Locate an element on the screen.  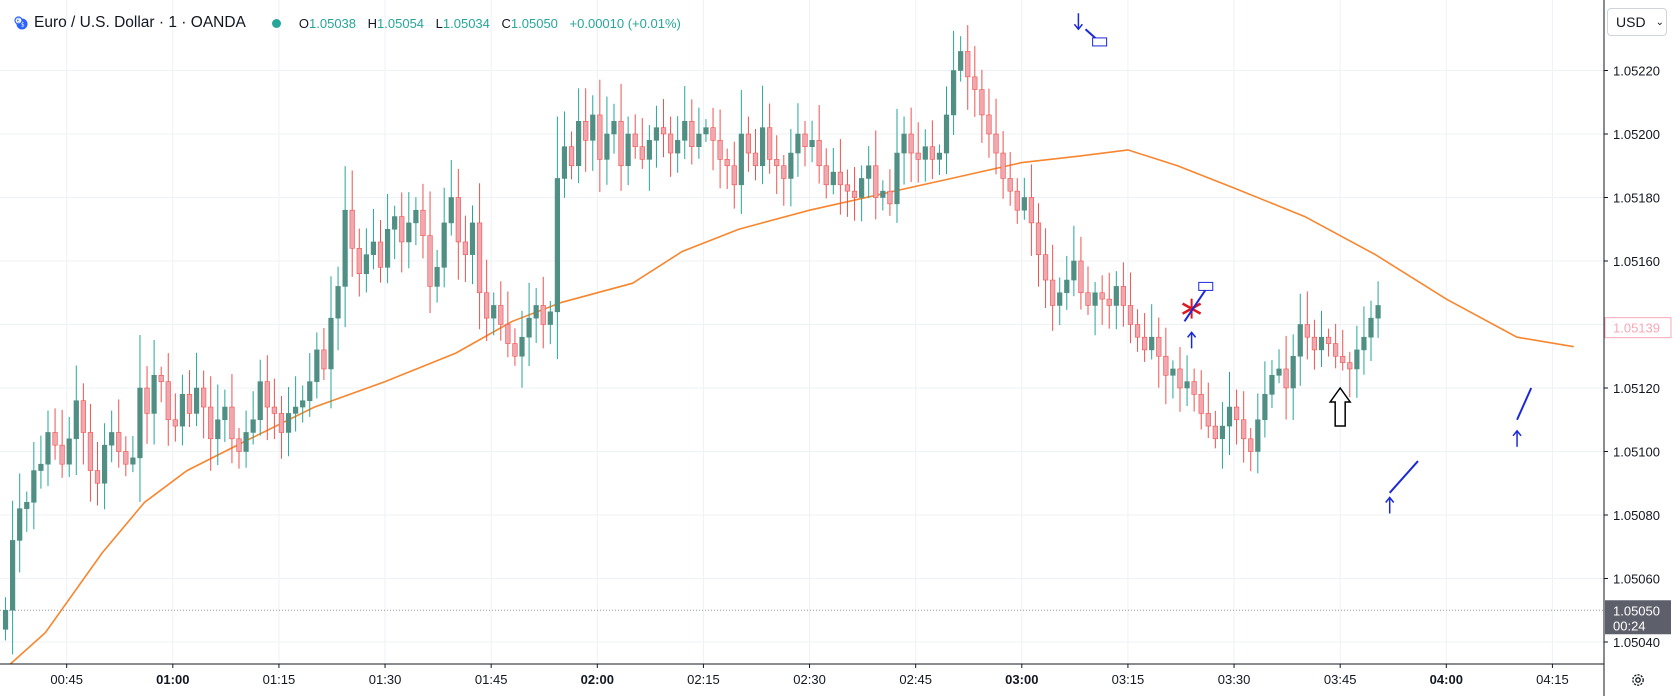
time-tick-label: 02:00 is located at coordinates (597, 679).